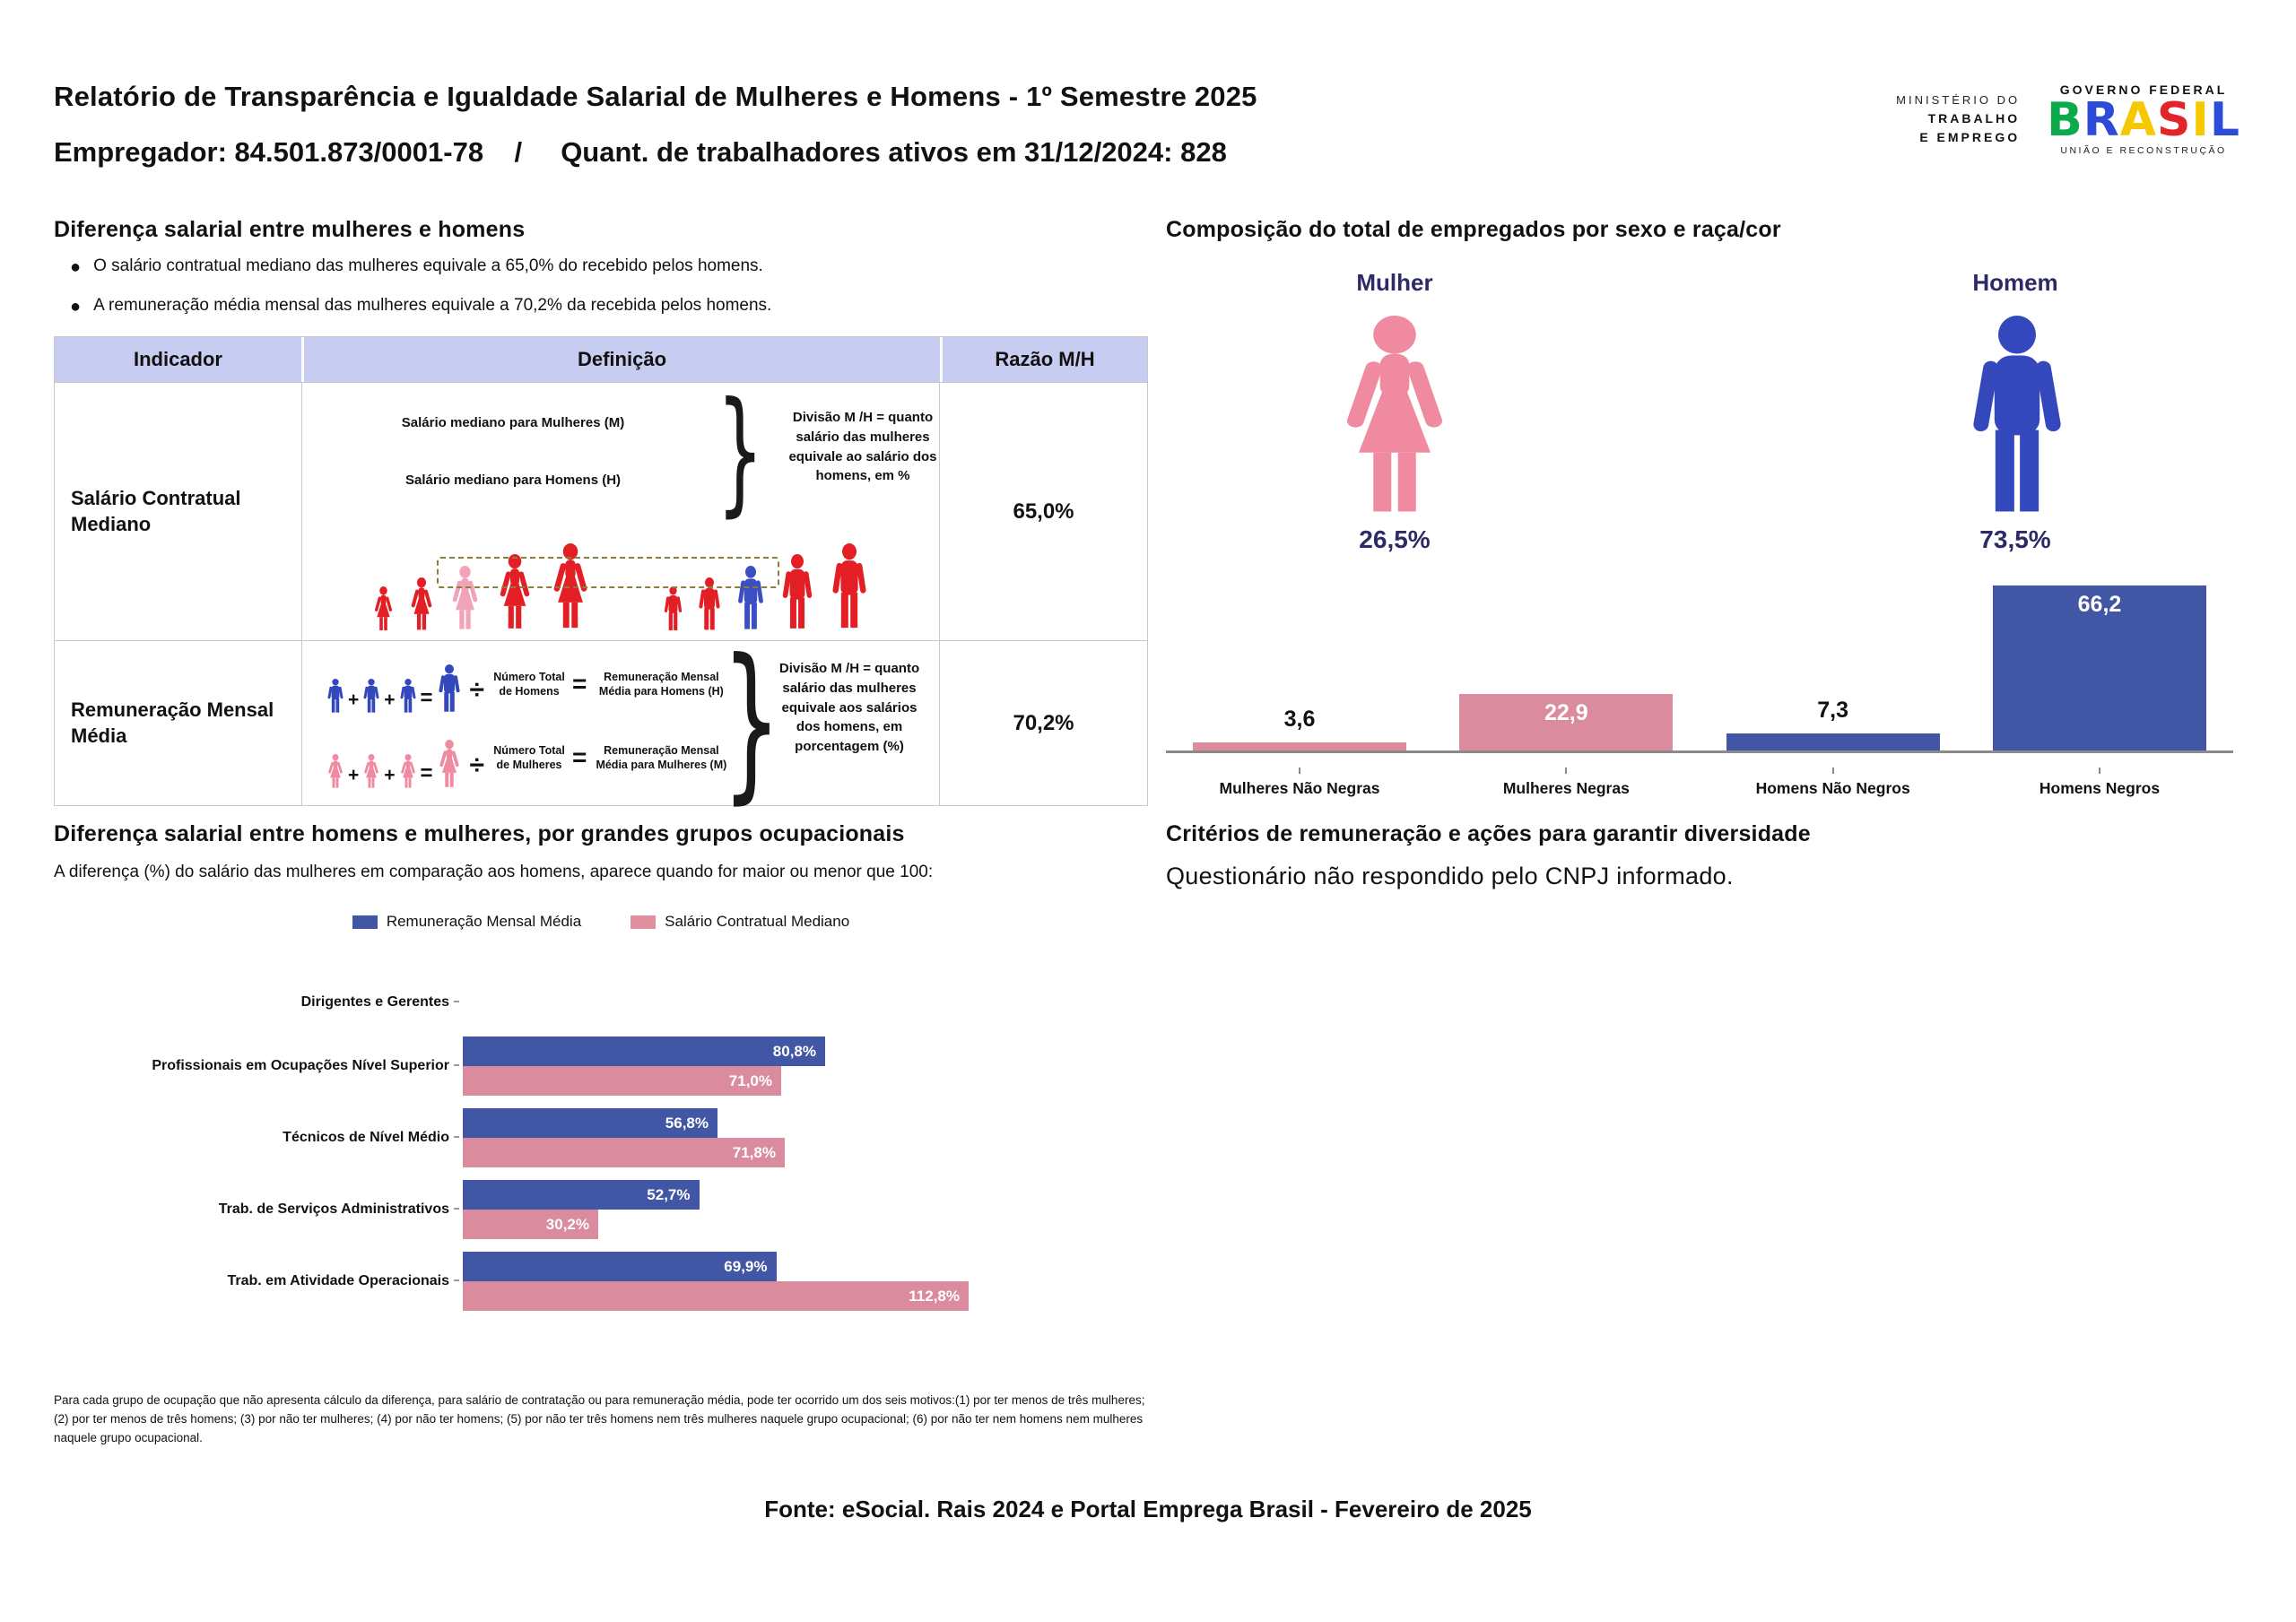 The image size is (2296, 1622). Describe the element at coordinates (669, 1194) in the screenshot. I see `bar-value-label: 52,7%` at that location.